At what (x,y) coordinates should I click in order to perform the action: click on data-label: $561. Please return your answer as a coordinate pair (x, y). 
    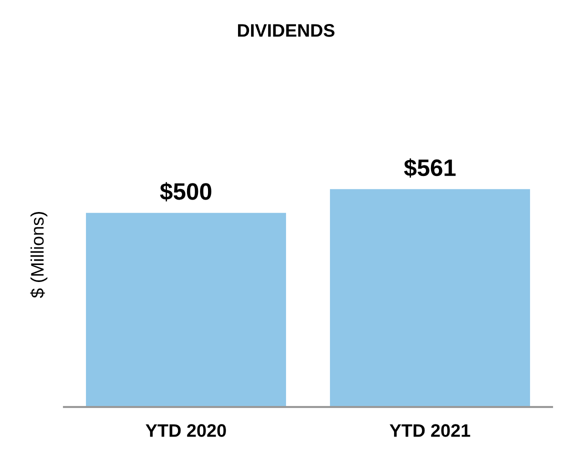
    Looking at the image, I should click on (430, 168).